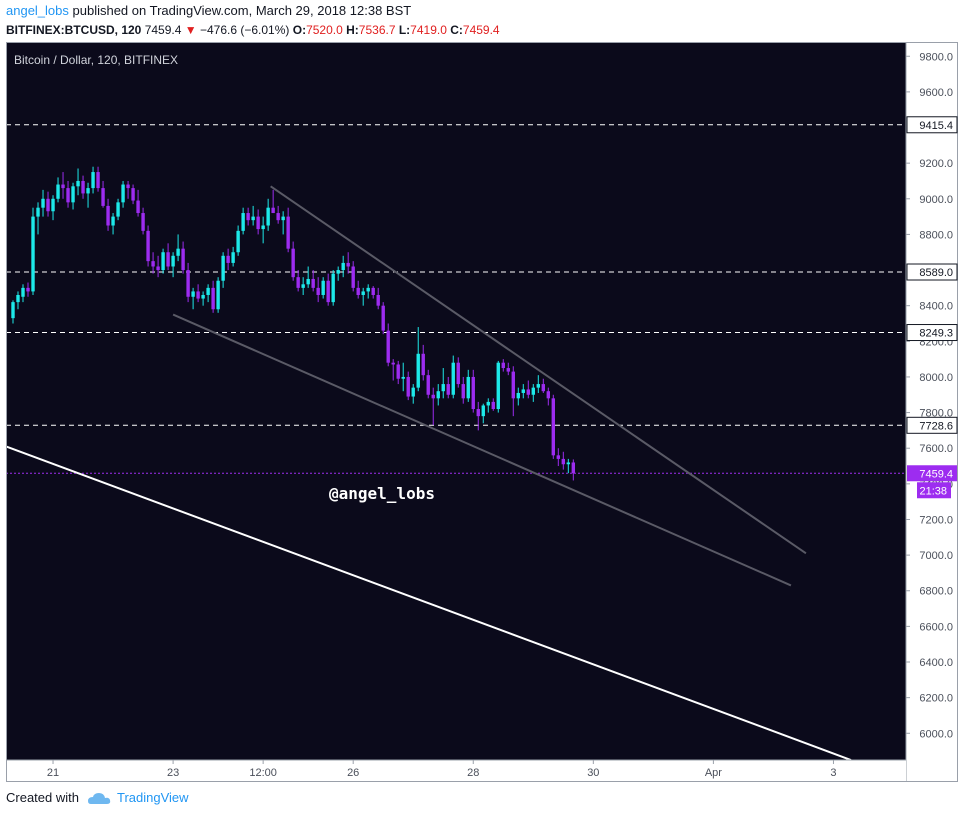 Image resolution: width=964 pixels, height=816 pixels. Describe the element at coordinates (263, 773) in the screenshot. I see `x-tick-label-2: 12:00` at that location.